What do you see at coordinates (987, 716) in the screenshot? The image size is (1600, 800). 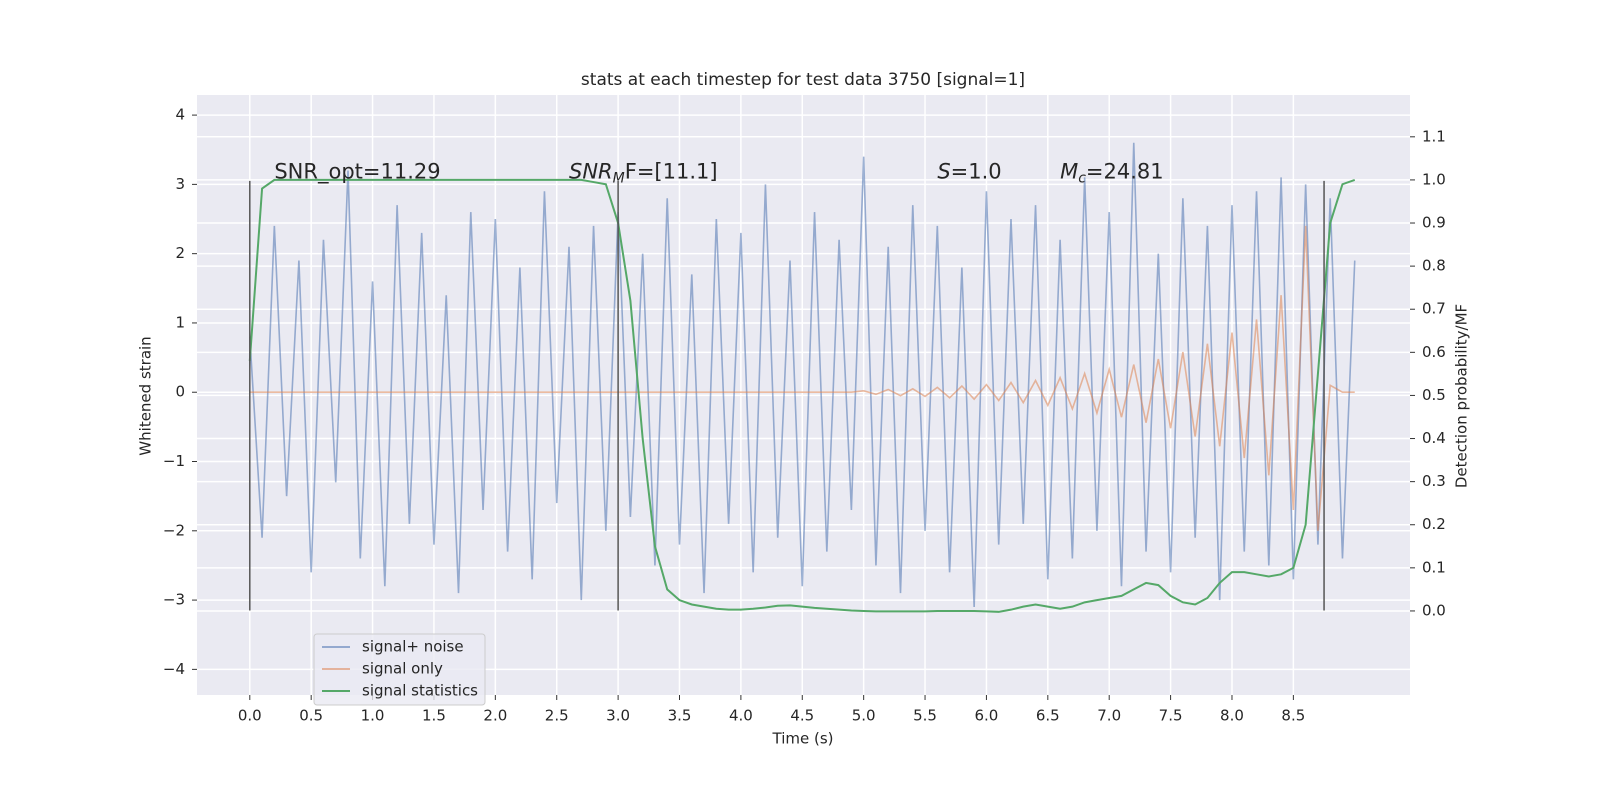 I see `x-tick-label: 6.0` at bounding box center [987, 716].